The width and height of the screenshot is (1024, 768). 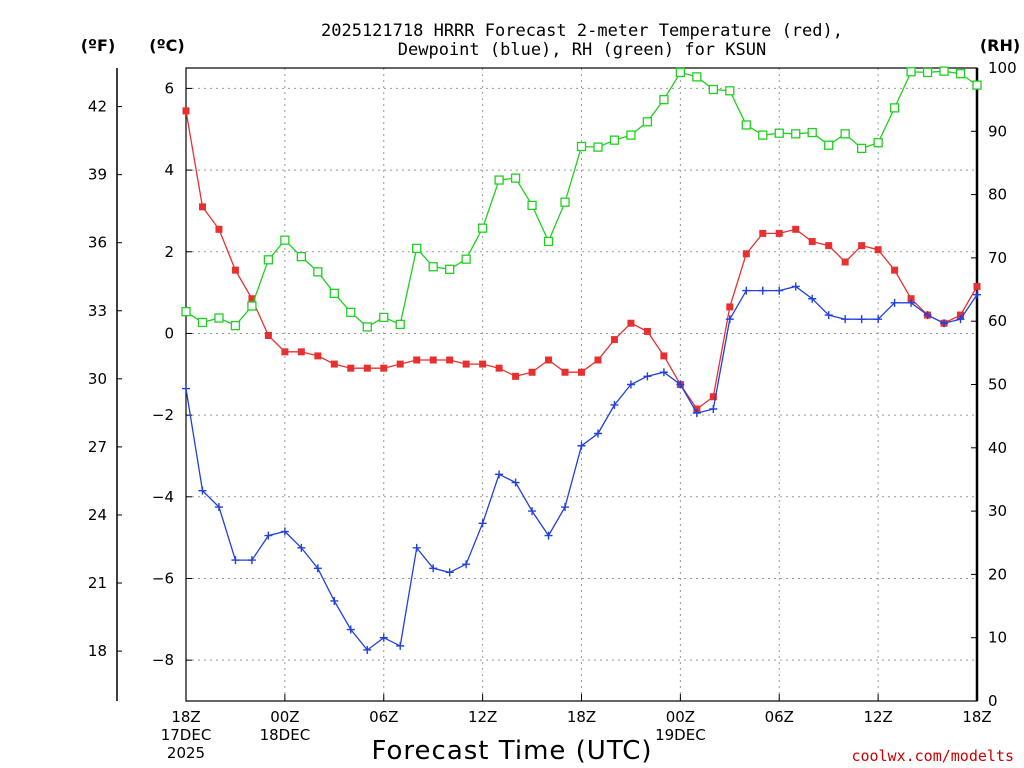 I want to click on x-tick-label: 00Z, so click(x=284, y=717).